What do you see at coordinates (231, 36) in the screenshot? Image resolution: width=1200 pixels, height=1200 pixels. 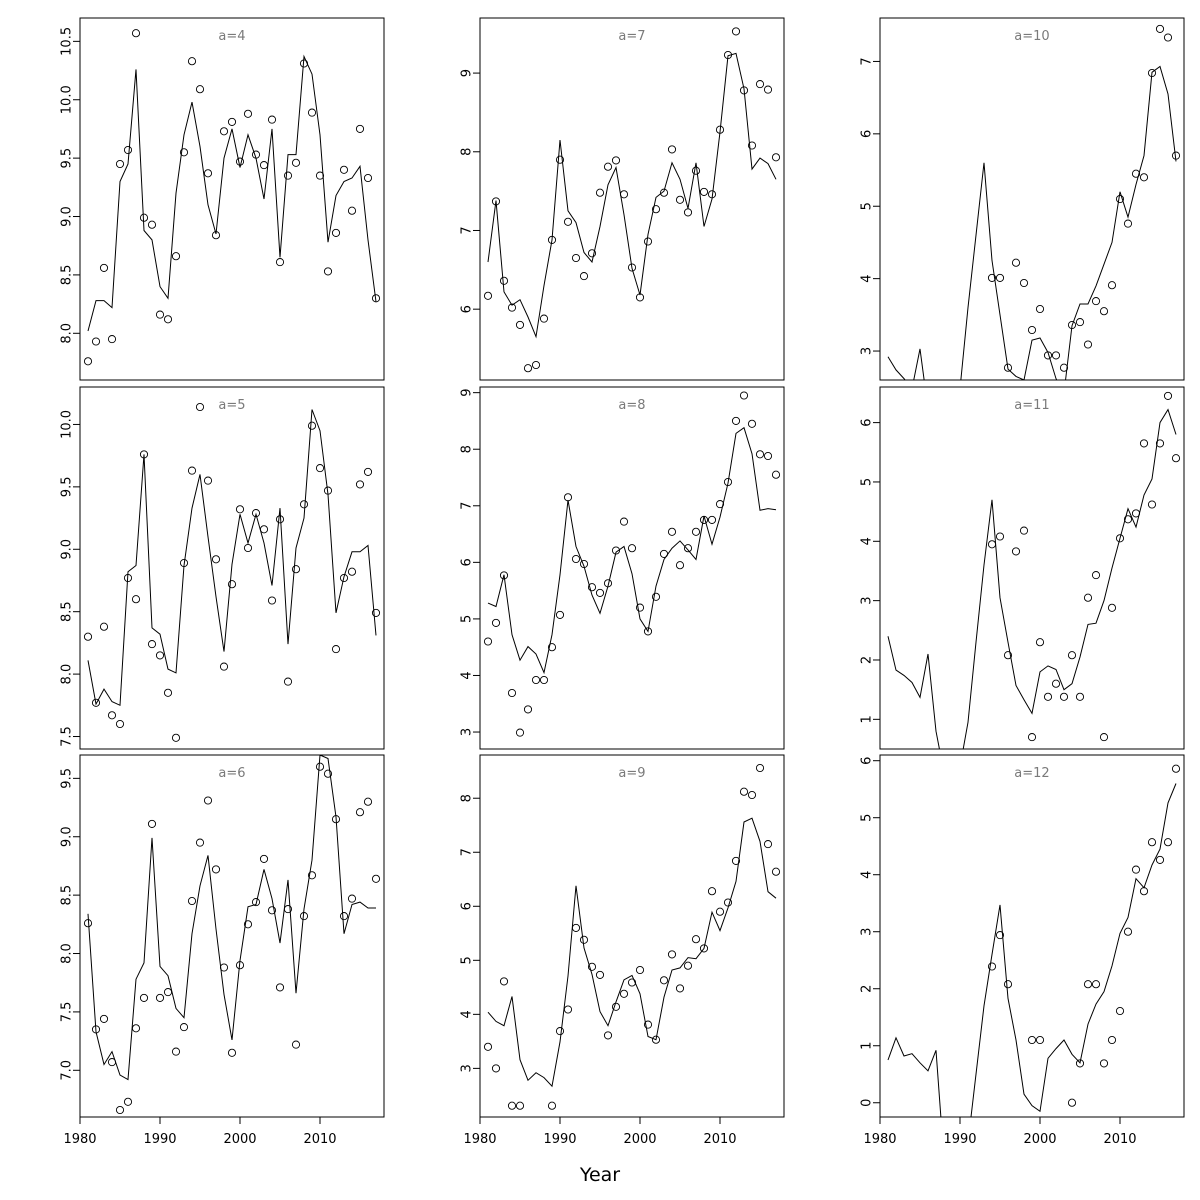 I see `panel-title: a=4` at bounding box center [231, 36].